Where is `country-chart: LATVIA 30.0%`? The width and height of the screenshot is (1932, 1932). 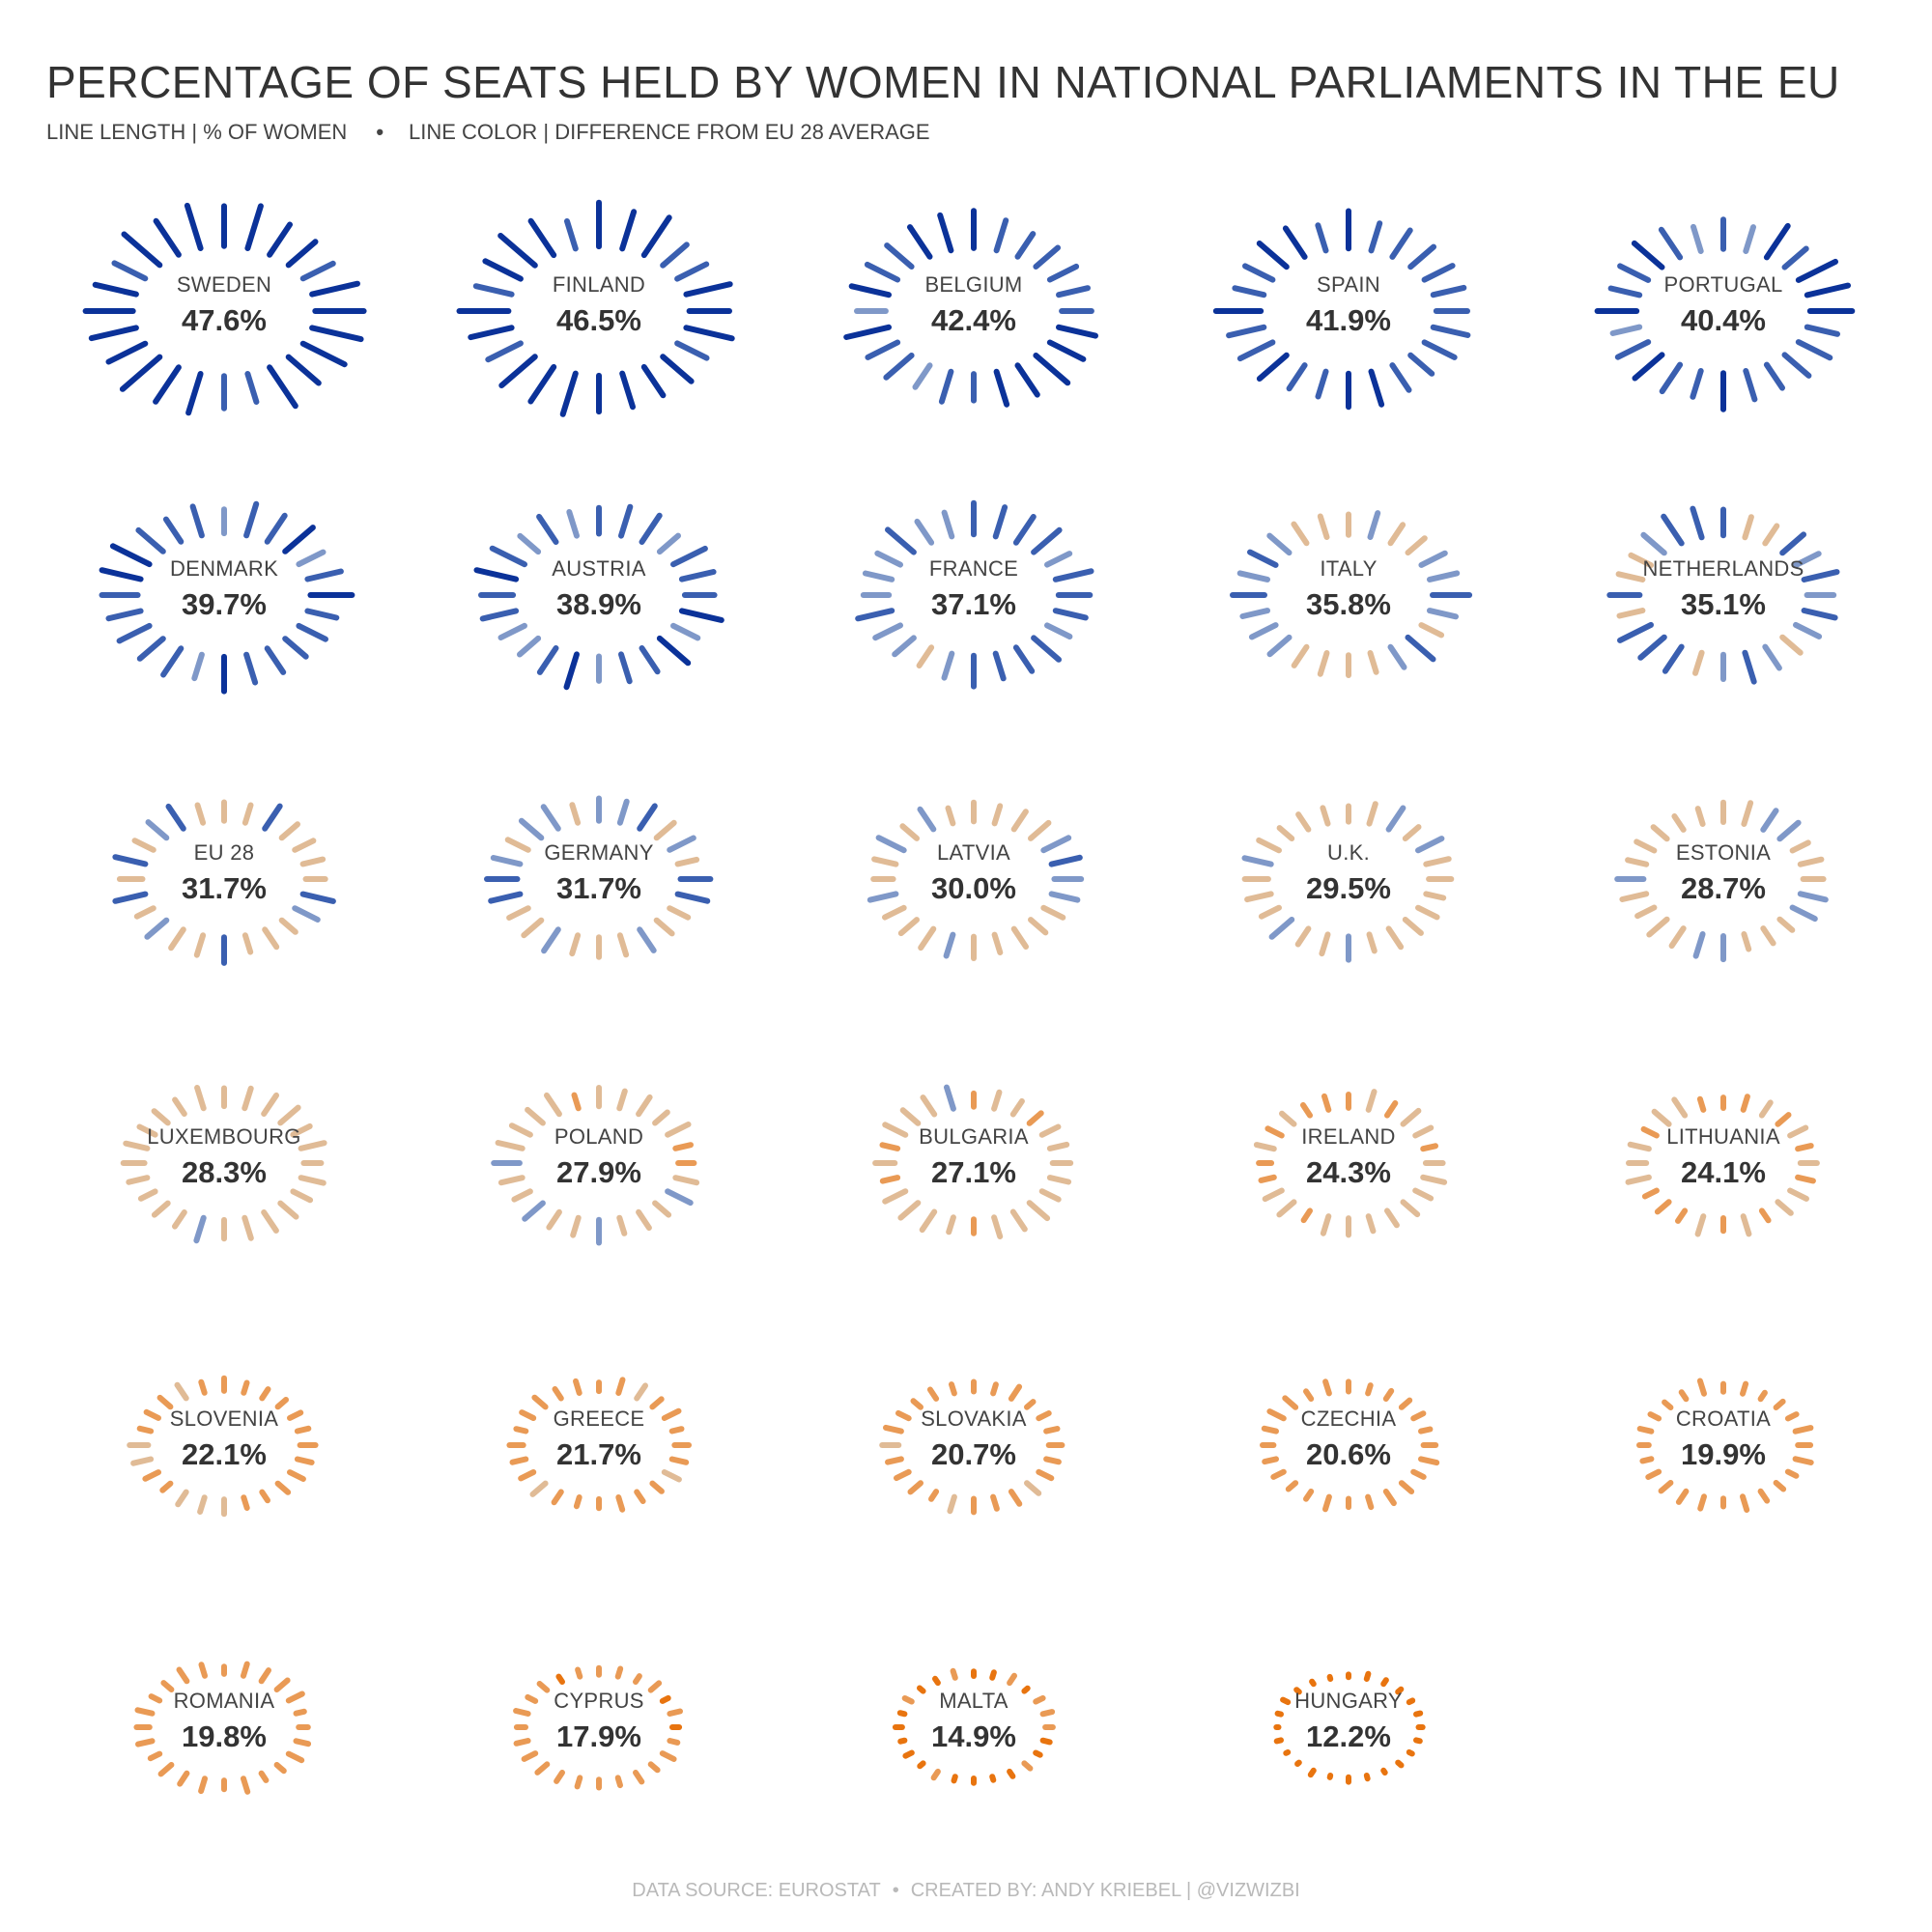 country-chart: LATVIA 30.0% is located at coordinates (973, 874).